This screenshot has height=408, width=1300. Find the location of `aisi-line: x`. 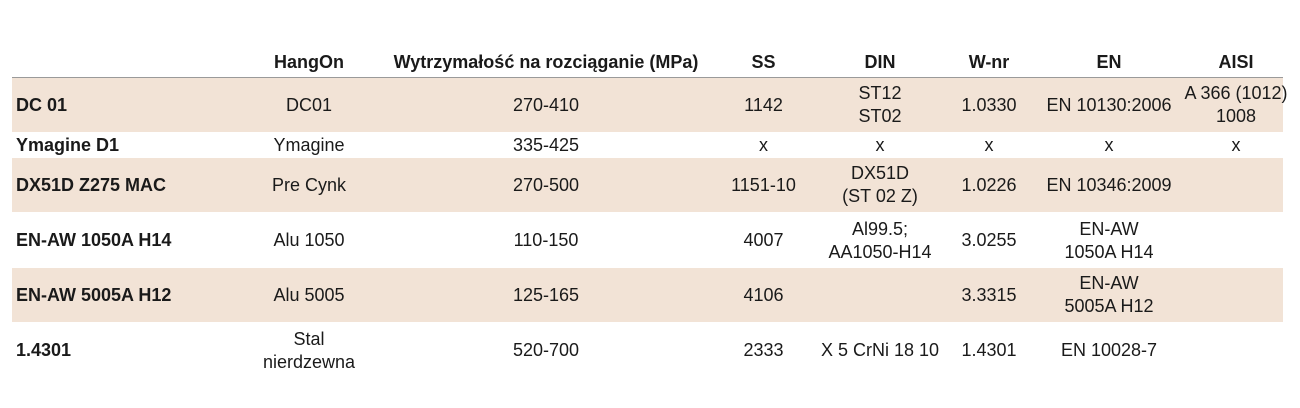

aisi-line: x is located at coordinates (1236, 145).